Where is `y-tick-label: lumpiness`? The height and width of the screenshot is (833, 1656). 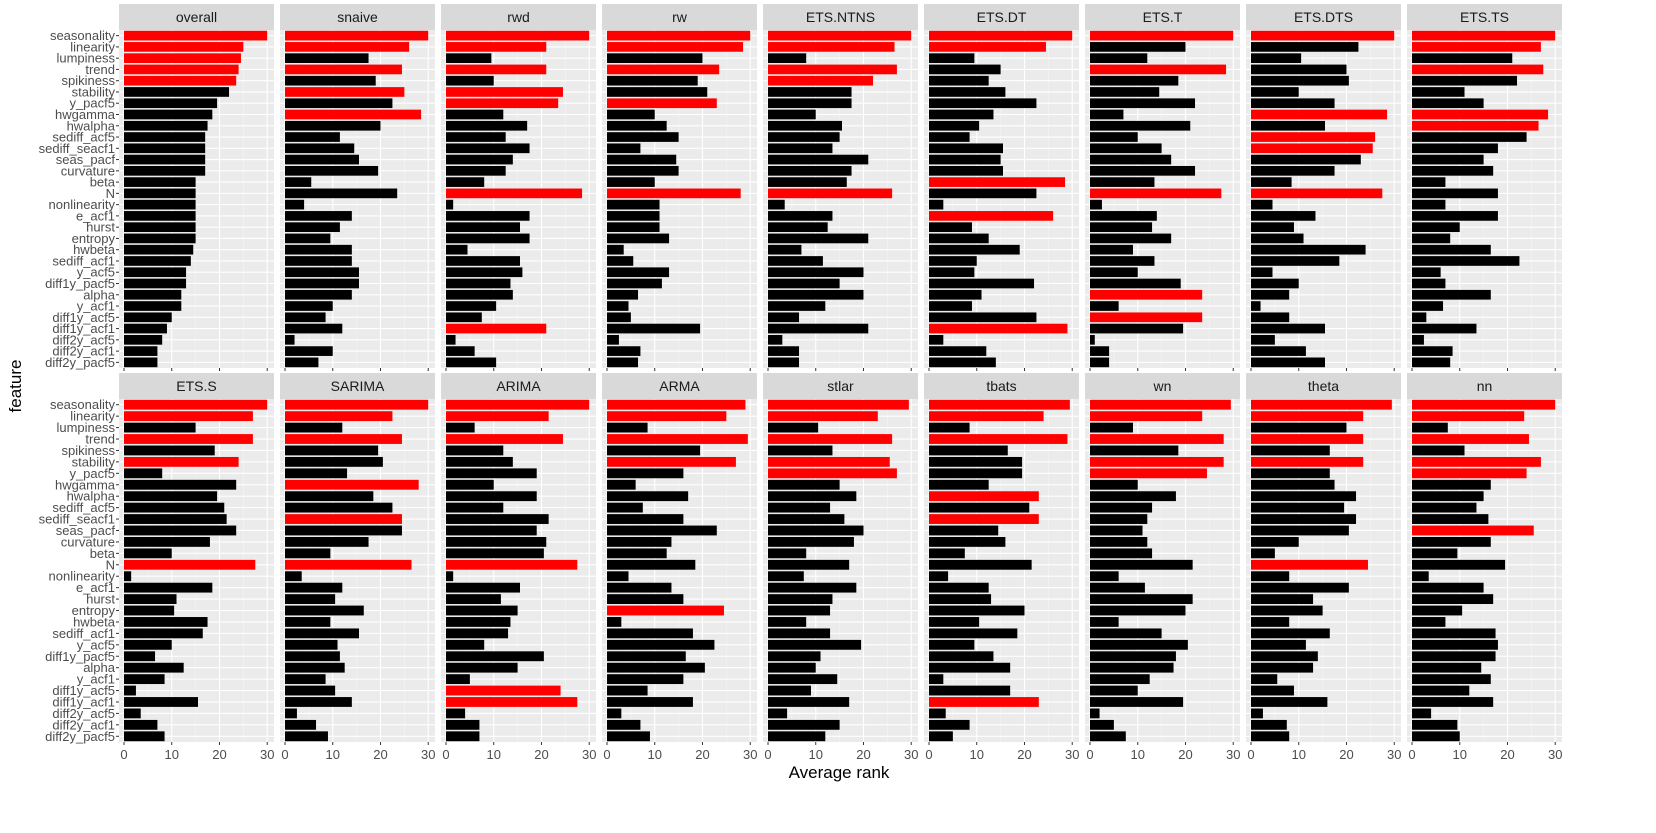
y-tick-label: lumpiness is located at coordinates (85, 427).